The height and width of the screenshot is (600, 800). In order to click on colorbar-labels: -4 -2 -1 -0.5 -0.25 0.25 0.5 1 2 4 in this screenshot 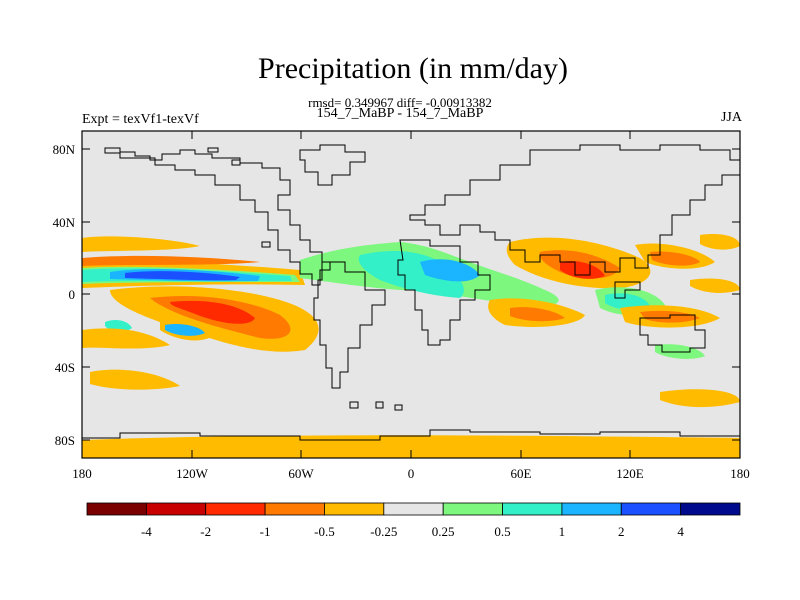, I will do `click(412, 531)`.